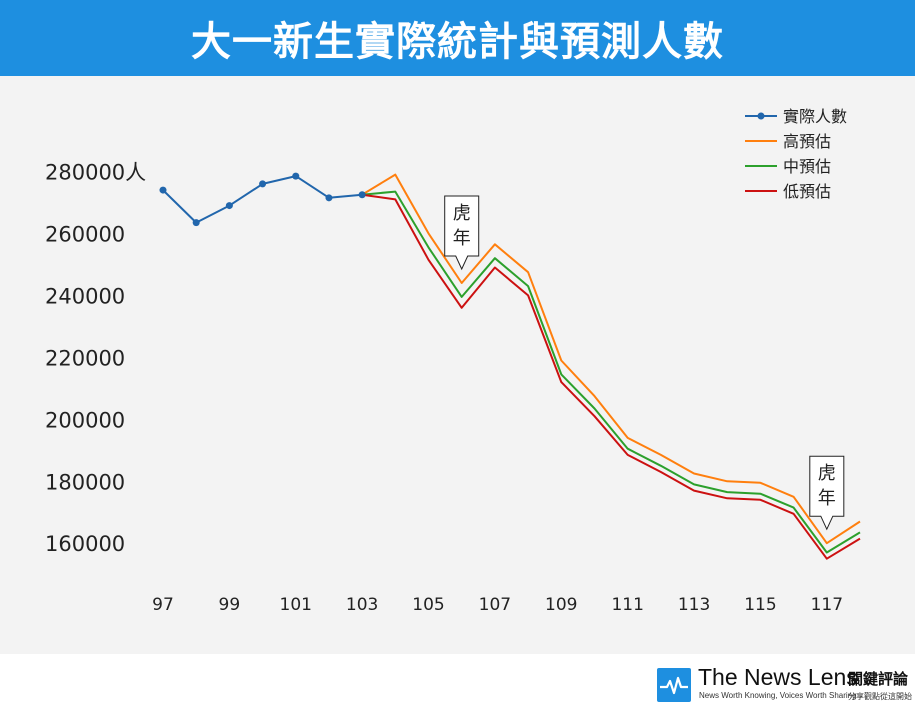 The width and height of the screenshot is (915, 715). Describe the element at coordinates (694, 605) in the screenshot. I see `x-tick-label: 113` at that location.